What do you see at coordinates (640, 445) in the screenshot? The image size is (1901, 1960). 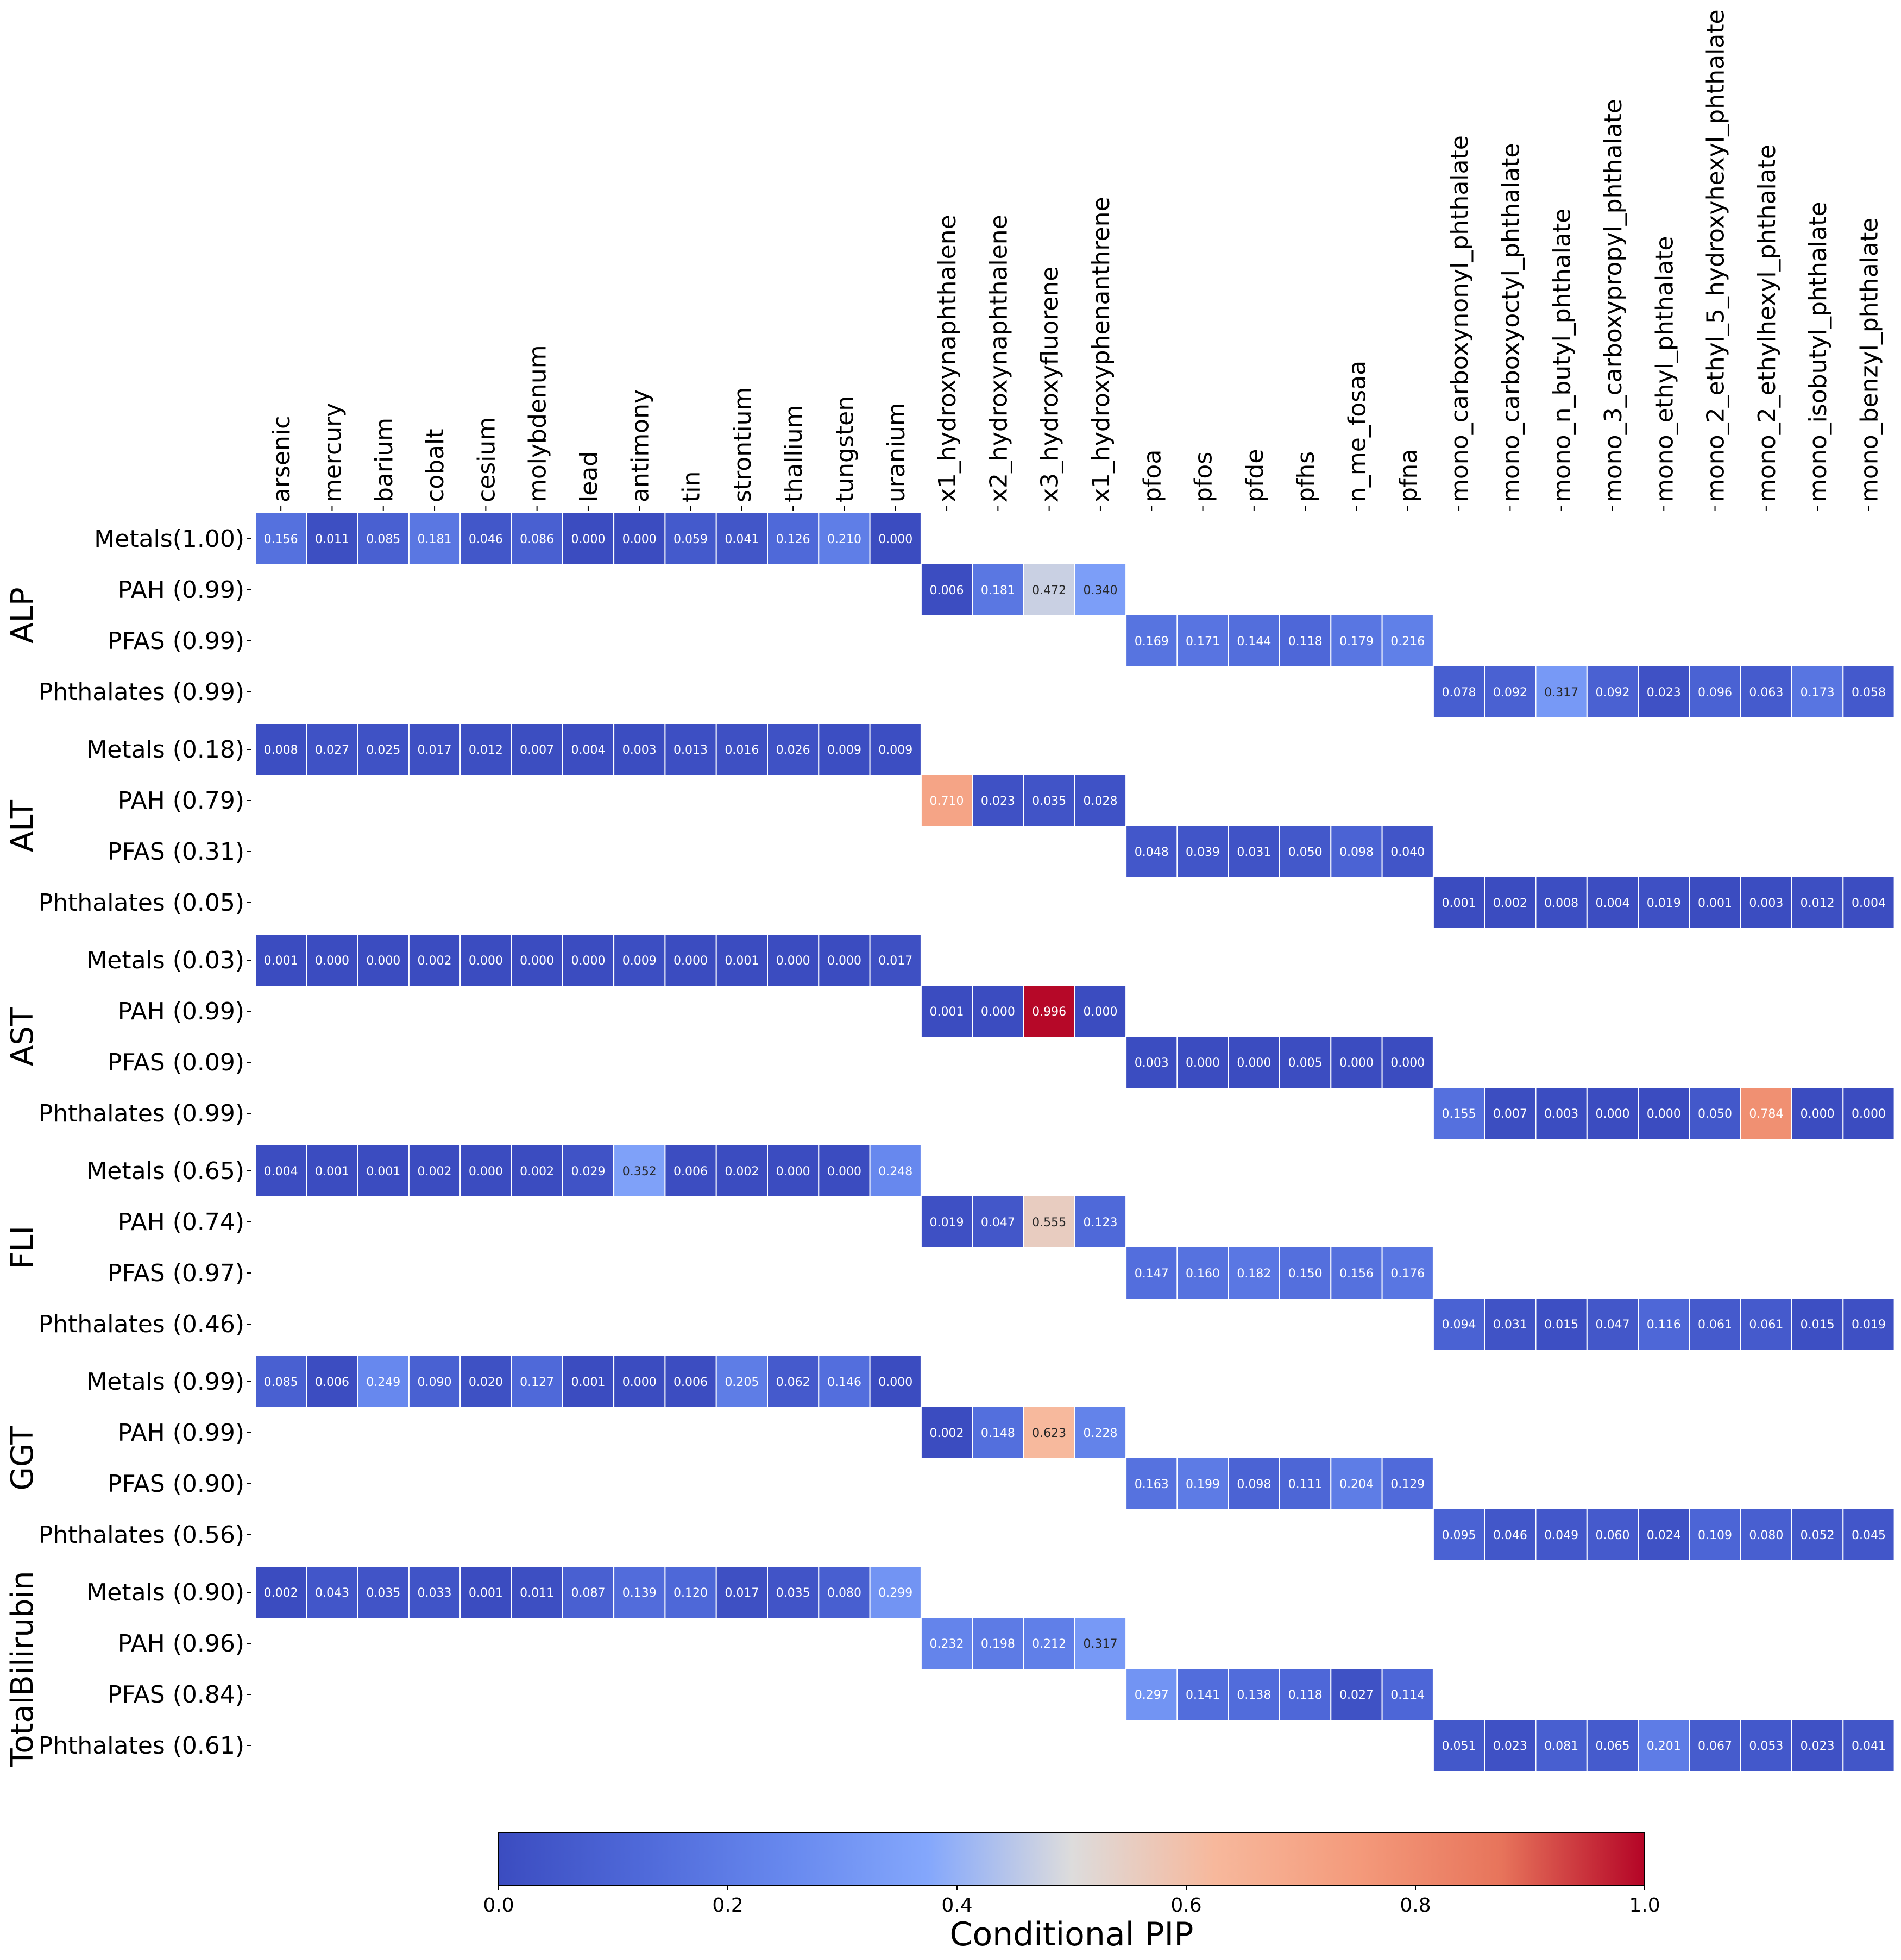 I see `column-label-antimony: antimony` at bounding box center [640, 445].